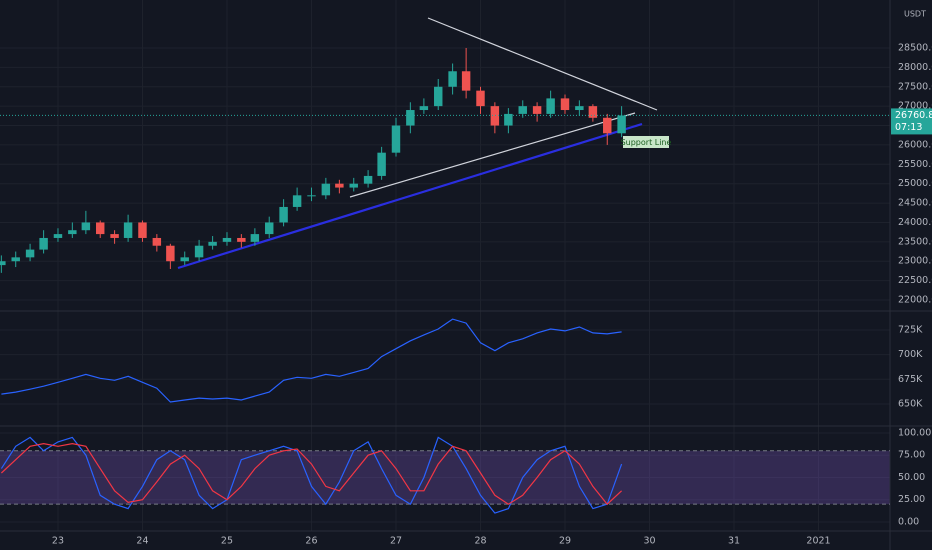  What do you see at coordinates (911, 477) in the screenshot?
I see `y-tick-label: 50.00` at bounding box center [911, 477].